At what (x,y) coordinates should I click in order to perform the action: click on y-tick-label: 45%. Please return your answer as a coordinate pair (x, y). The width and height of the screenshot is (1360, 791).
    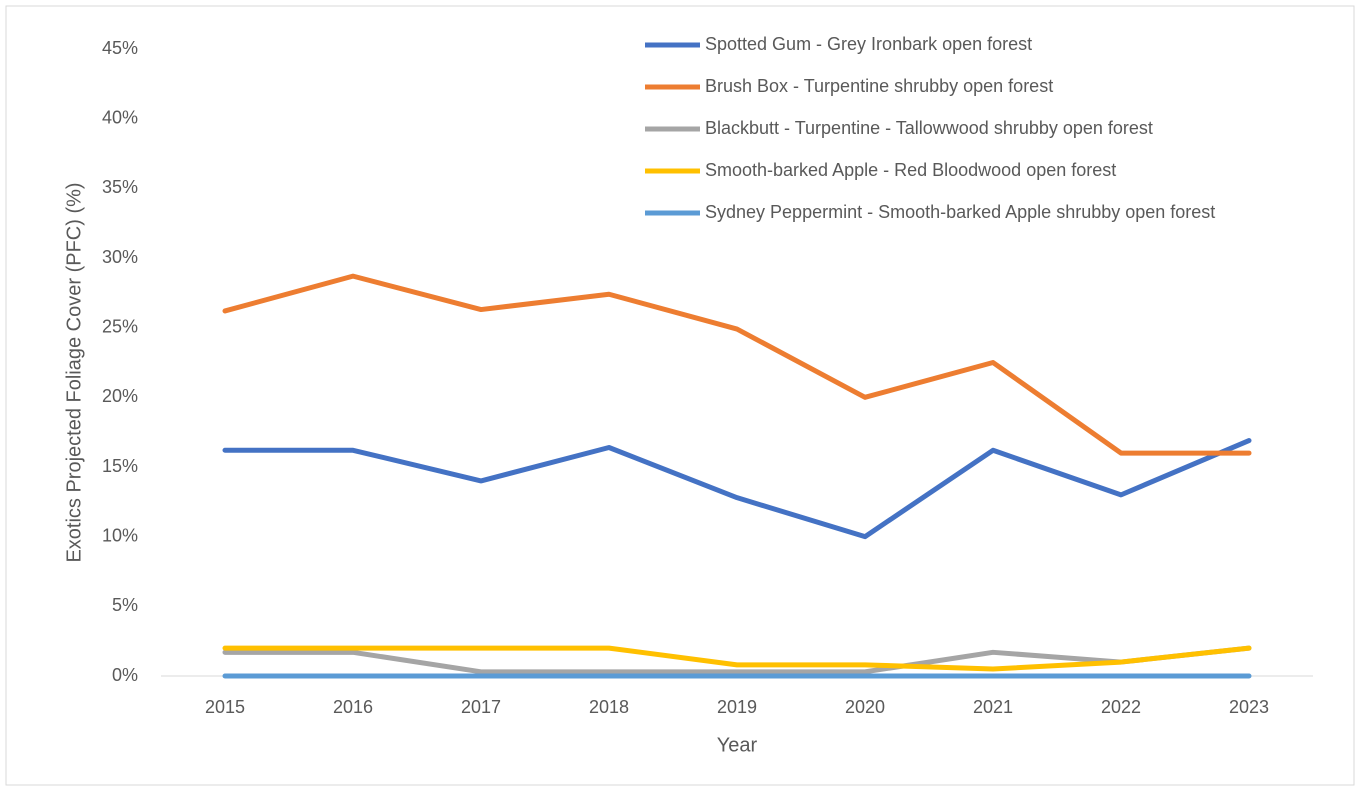
    Looking at the image, I should click on (120, 48).